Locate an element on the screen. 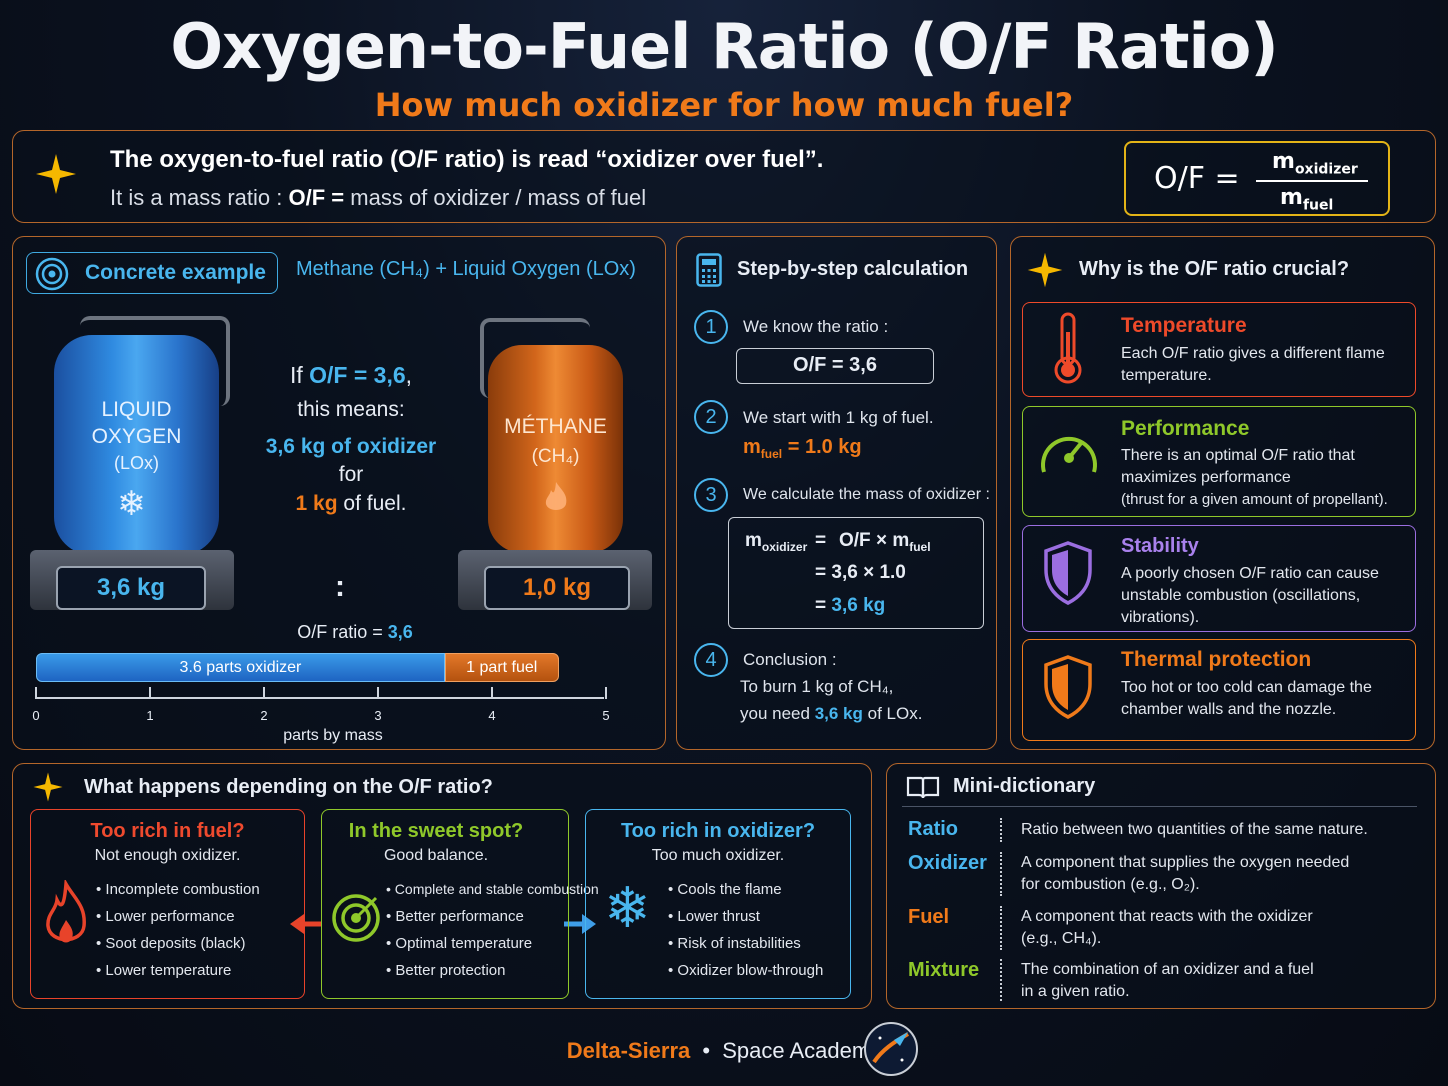  step-3-line-1-eq: = is located at coordinates (821, 540).